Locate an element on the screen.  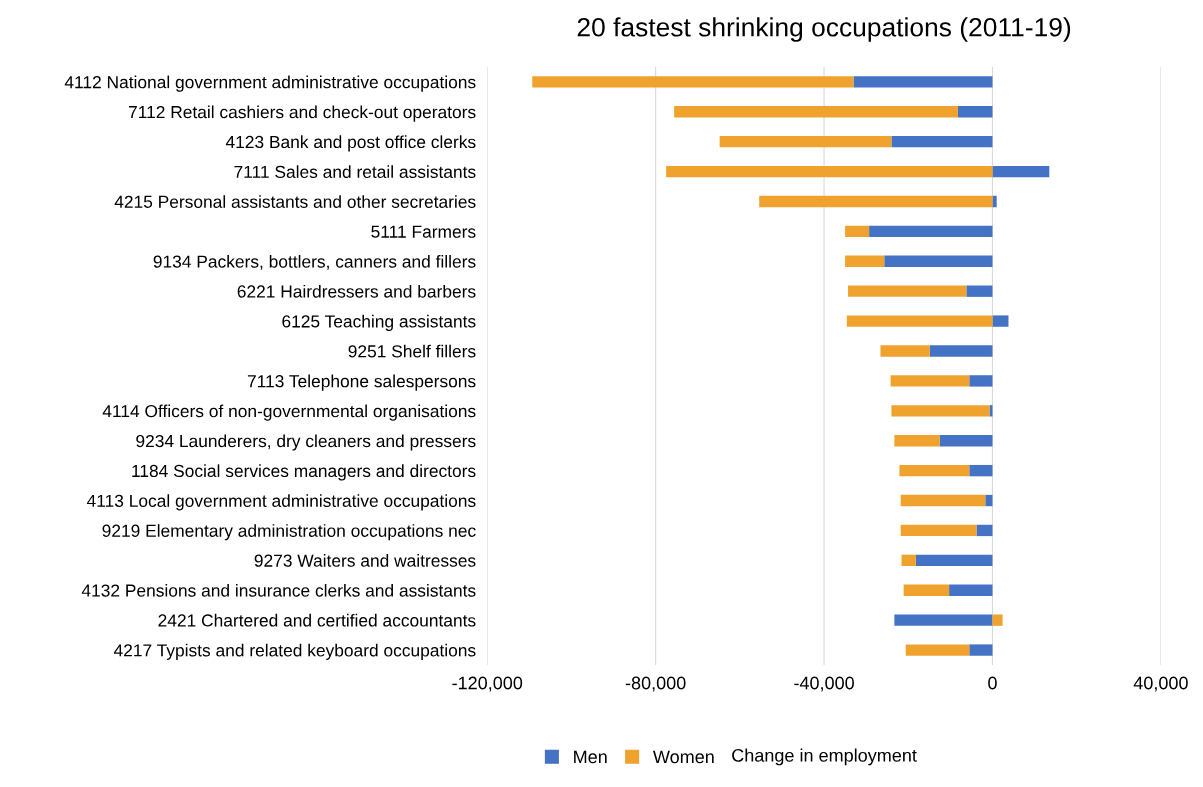
x-axis-title: Change in employment is located at coordinates (824, 757).